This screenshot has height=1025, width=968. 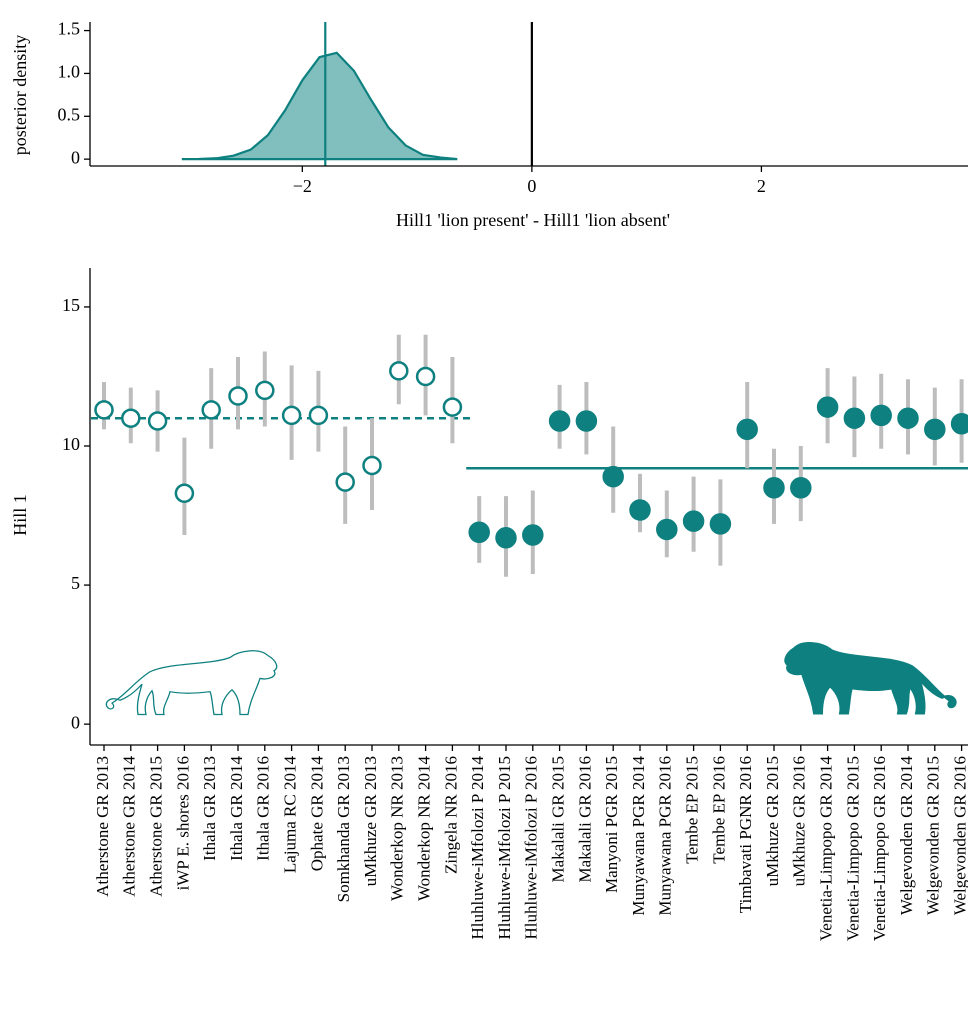 What do you see at coordinates (692, 810) in the screenshot?
I see `x-tick-label: Tembe EP 2015` at bounding box center [692, 810].